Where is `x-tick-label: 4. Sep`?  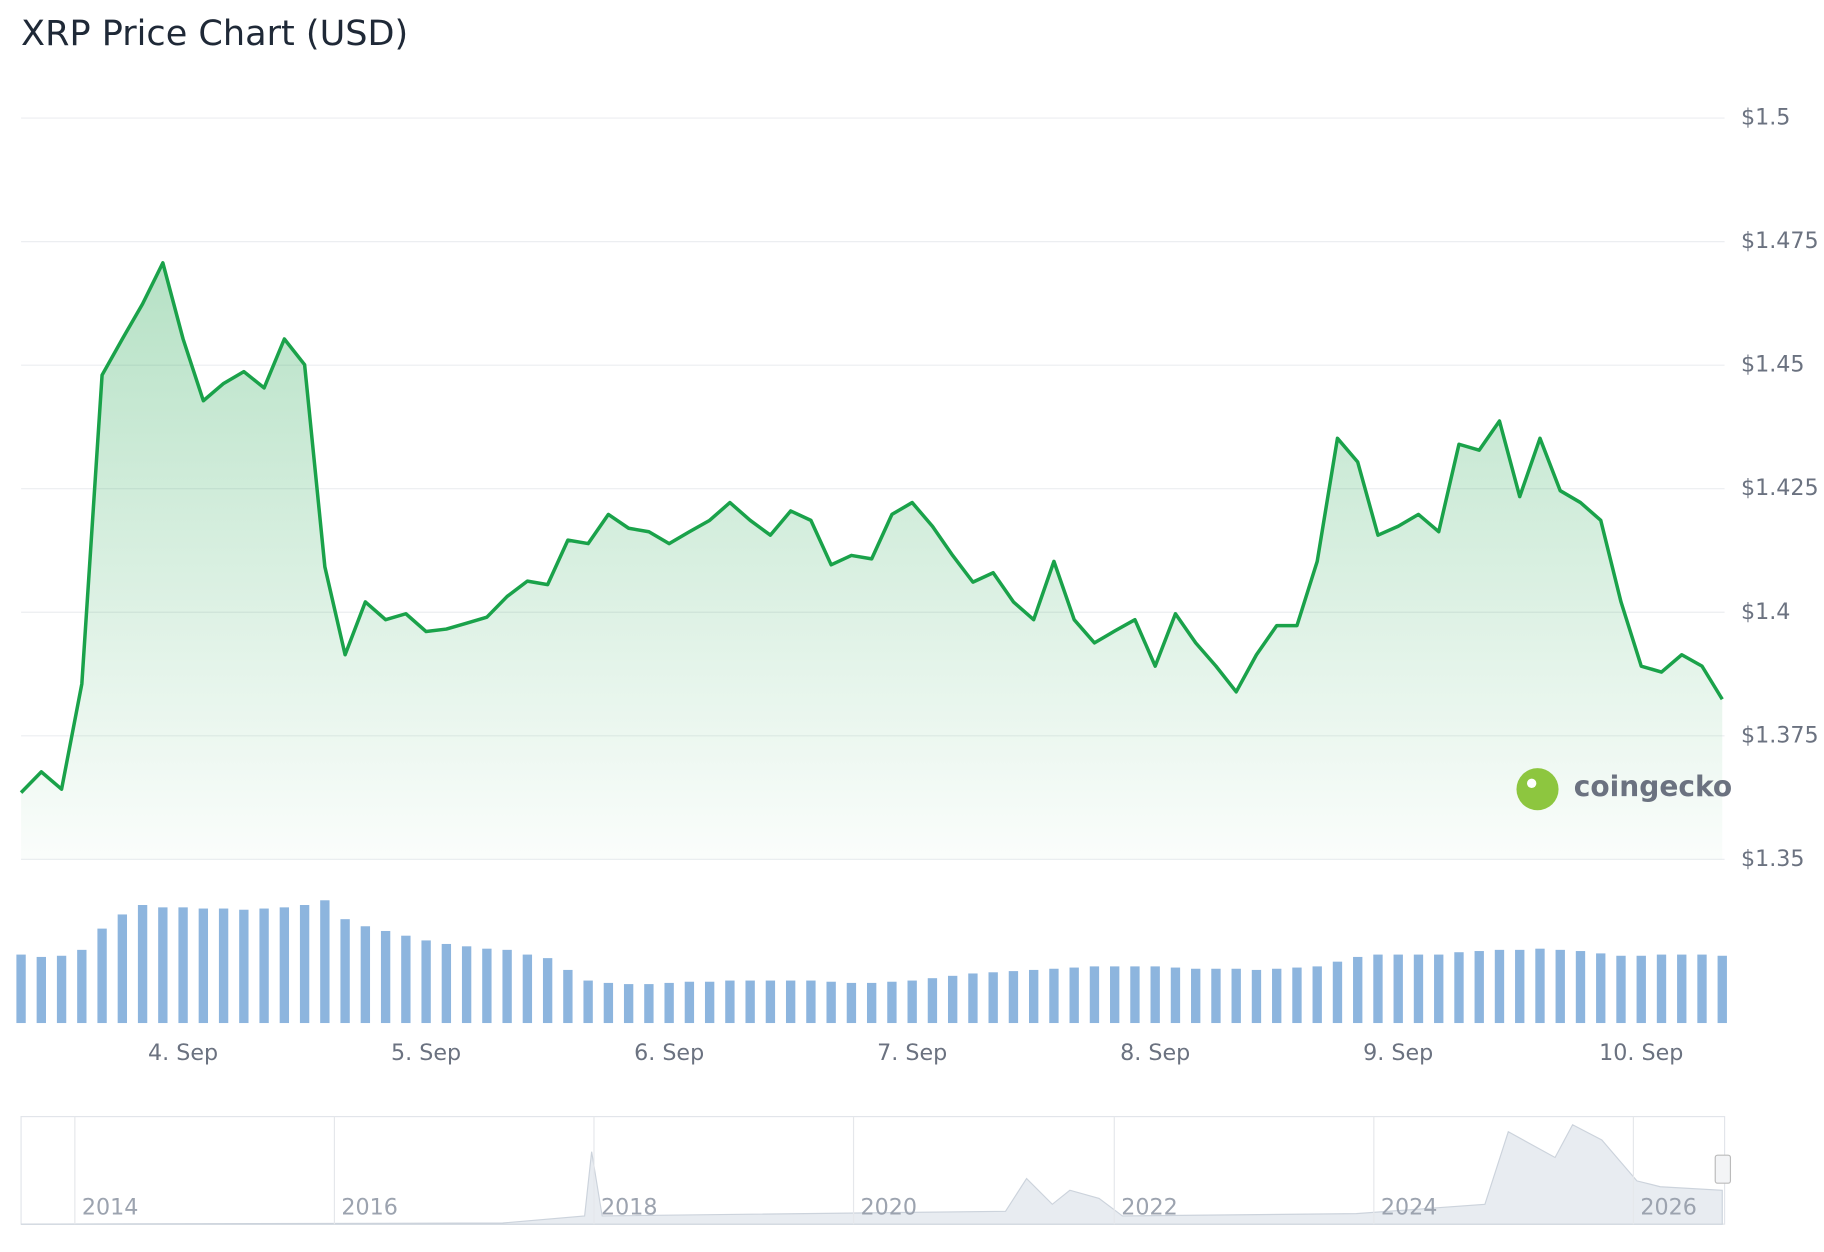
x-tick-label: 4. Sep is located at coordinates (183, 1053).